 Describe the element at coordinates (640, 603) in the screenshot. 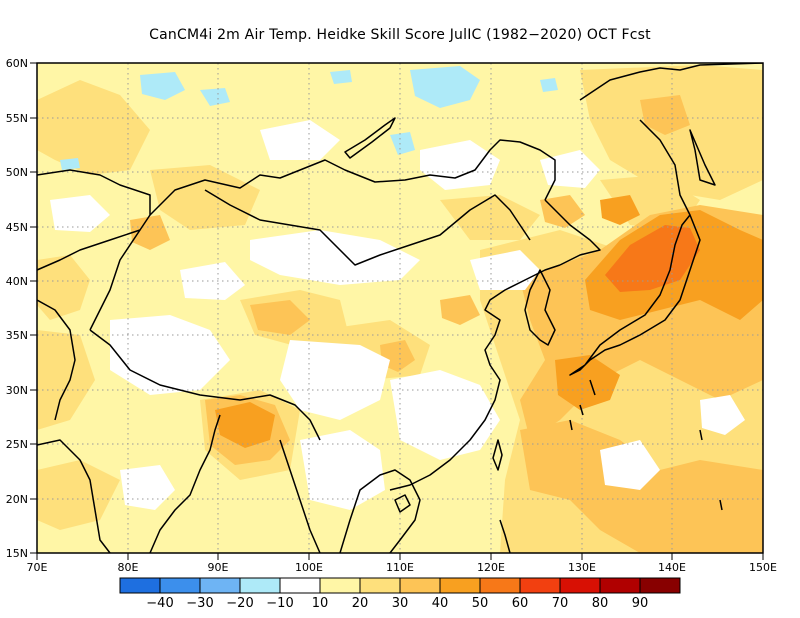

I see `colorbar-label: 90` at that location.